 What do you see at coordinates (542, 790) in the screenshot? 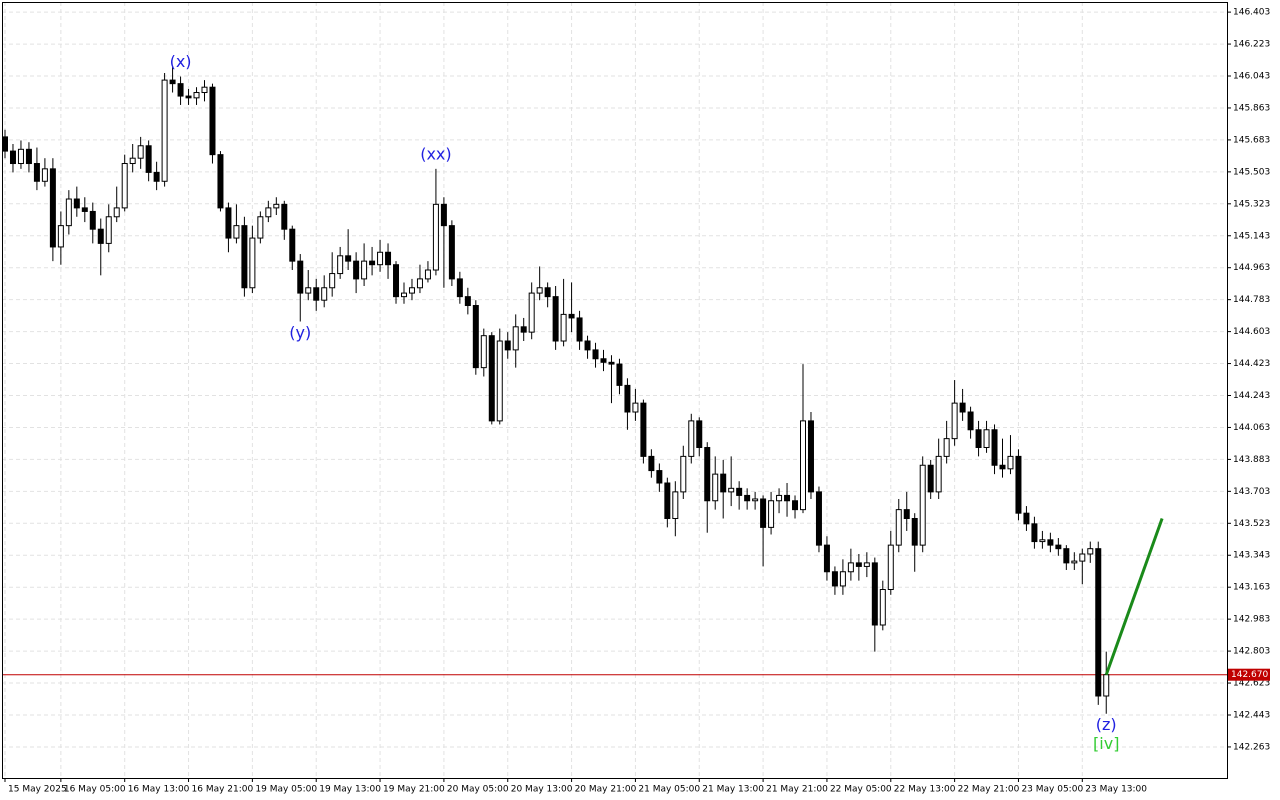
I see `x-tick-label: 20 May 13:00` at bounding box center [542, 790].